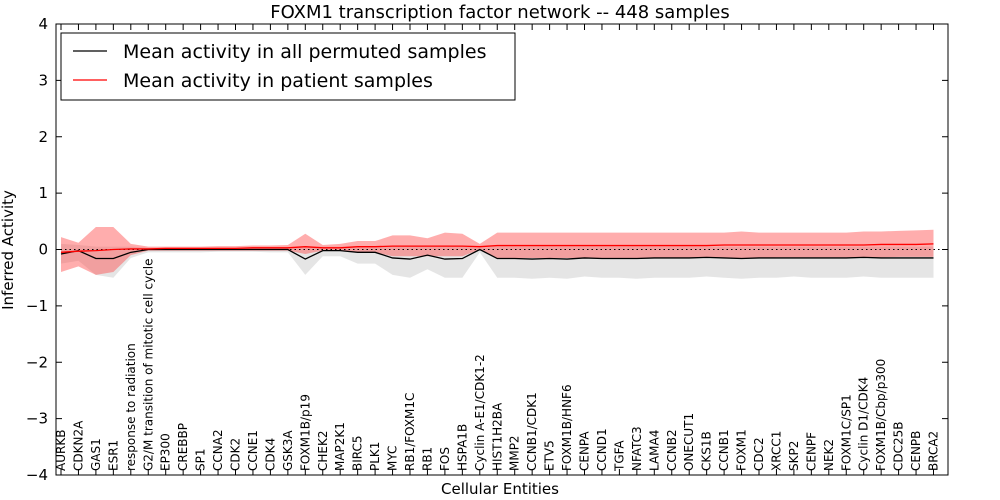 Image resolution: width=1000 pixels, height=500 pixels. Describe the element at coordinates (218, 450) in the screenshot. I see `x-category-label: CCNA2` at that location.